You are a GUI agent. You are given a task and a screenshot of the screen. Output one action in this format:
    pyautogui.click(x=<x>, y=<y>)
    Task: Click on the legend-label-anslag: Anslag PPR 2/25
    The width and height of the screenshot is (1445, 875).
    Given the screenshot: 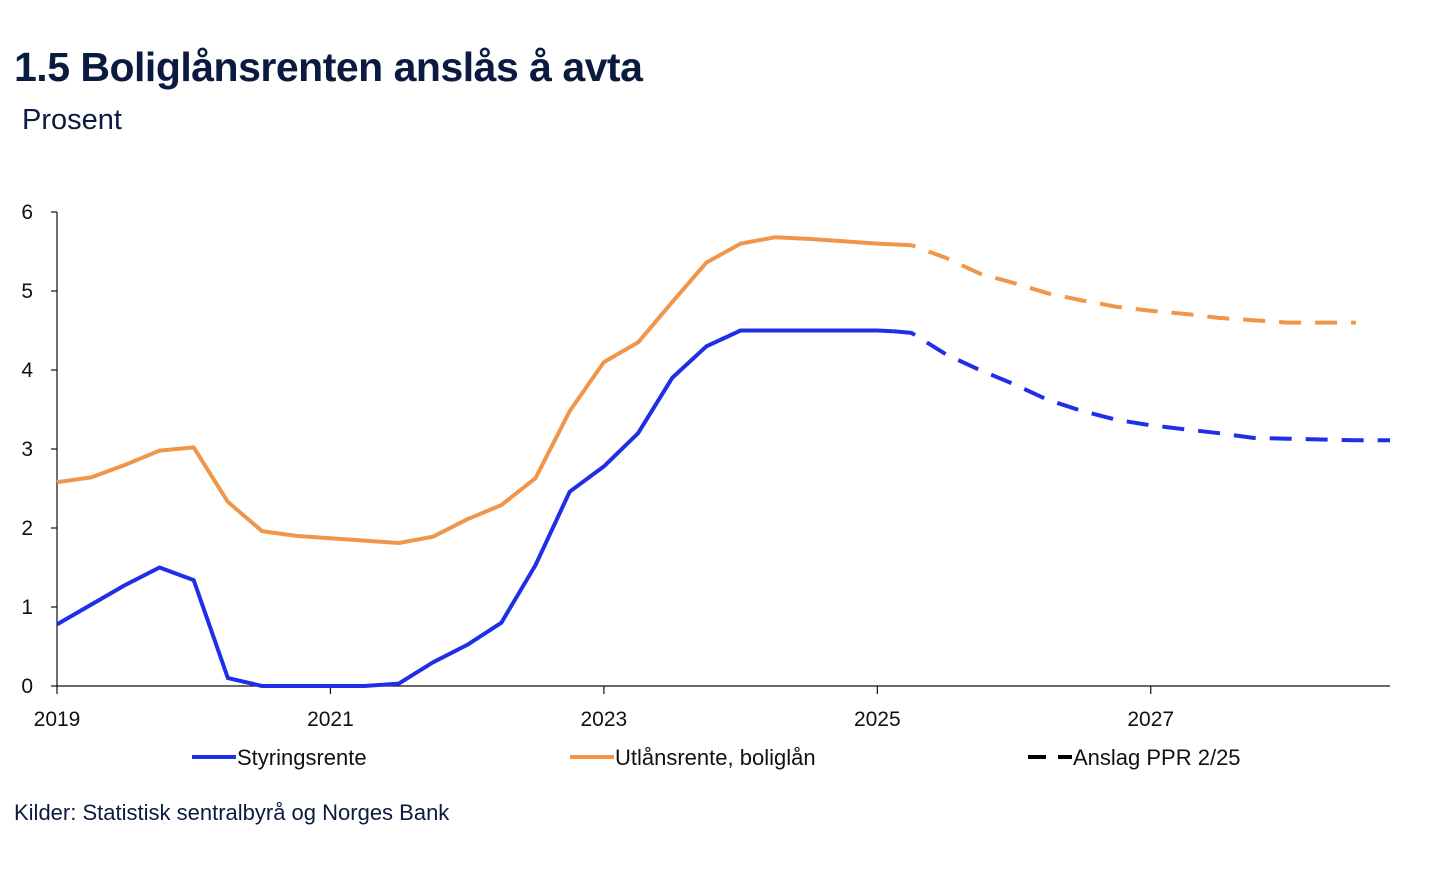 What is the action you would take?
    pyautogui.click(x=1157, y=757)
    